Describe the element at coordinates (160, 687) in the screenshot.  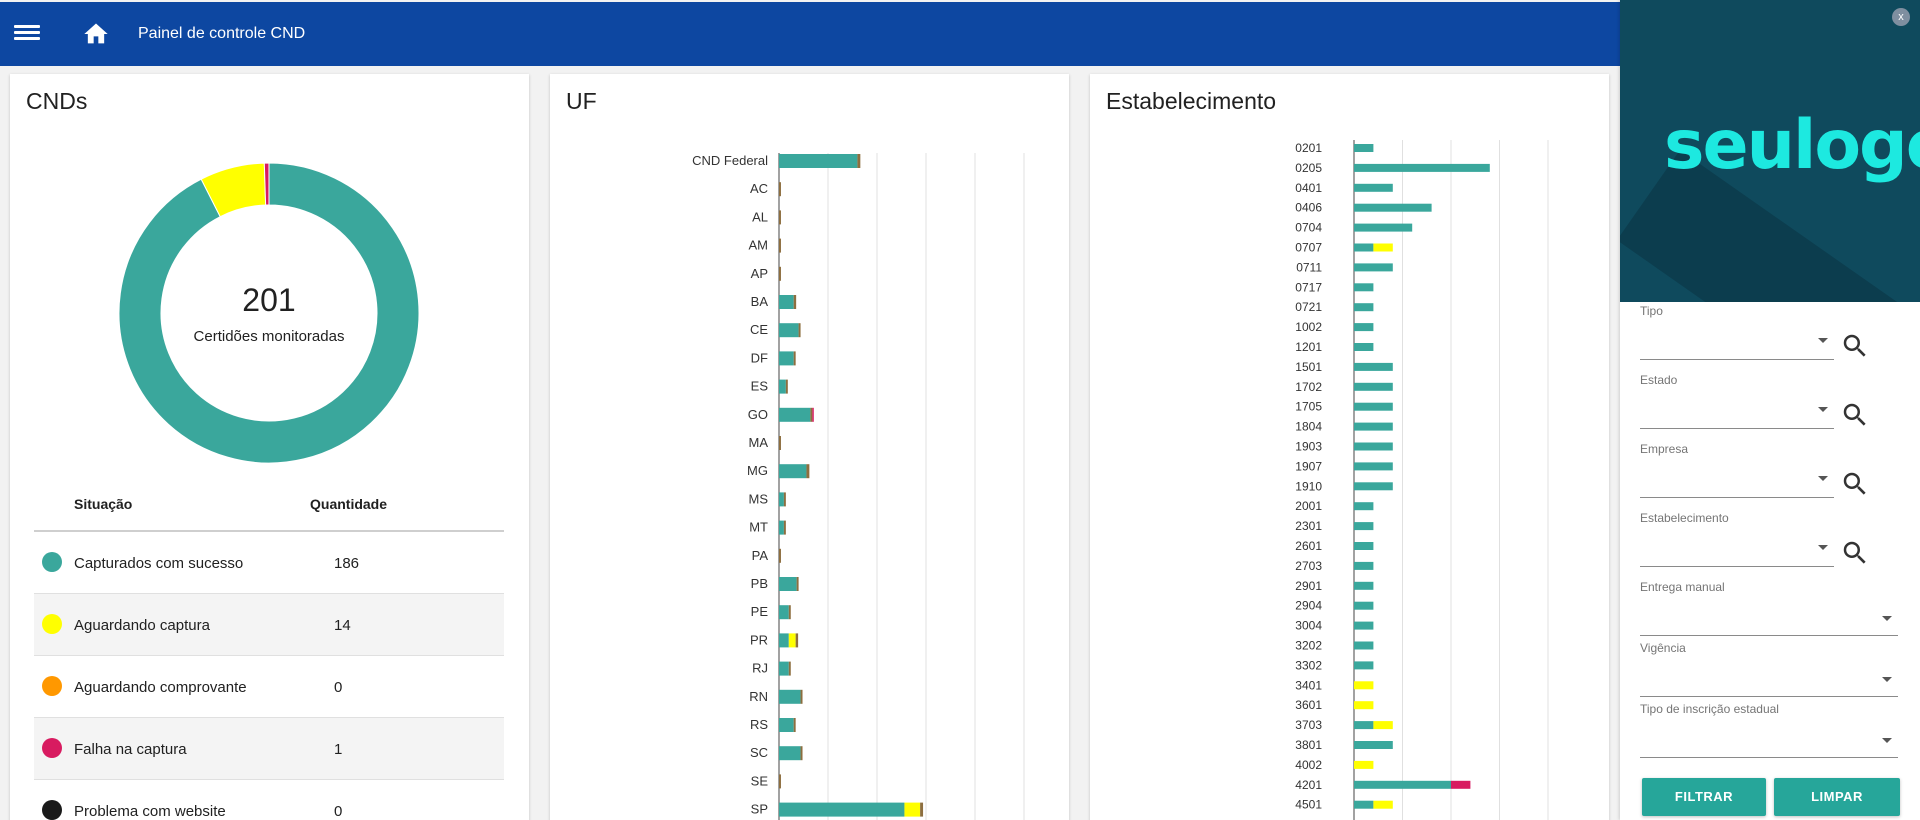
I see `status-label: Aguardando comprovante` at that location.